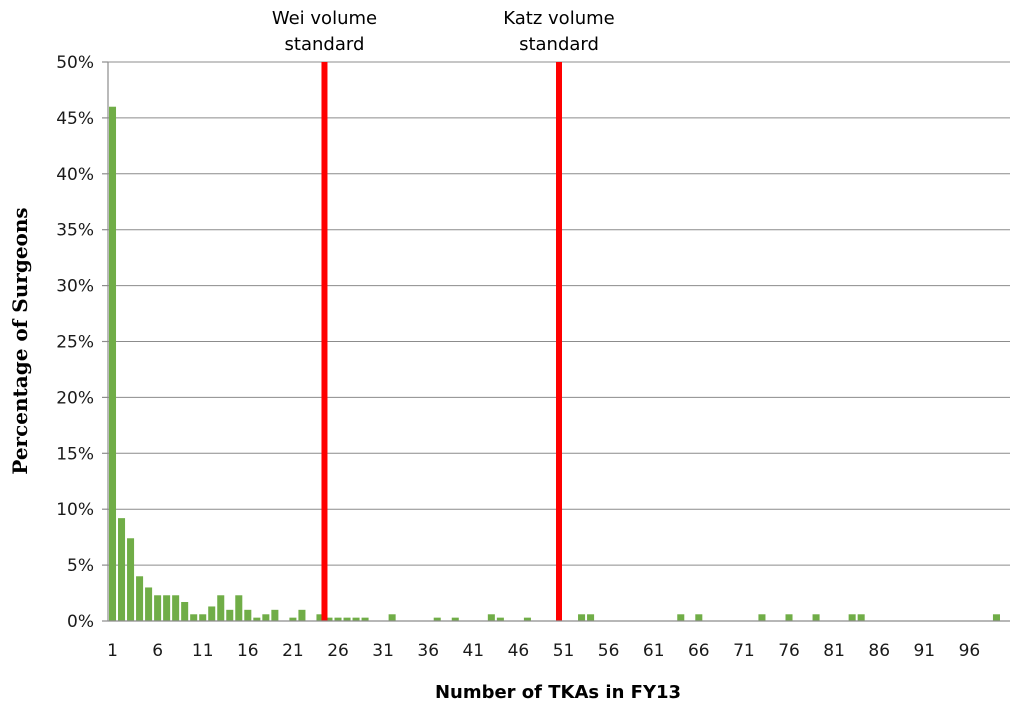 This screenshot has height=702, width=1018. What do you see at coordinates (879, 651) in the screenshot?
I see `x-tick-label: 86` at bounding box center [879, 651].